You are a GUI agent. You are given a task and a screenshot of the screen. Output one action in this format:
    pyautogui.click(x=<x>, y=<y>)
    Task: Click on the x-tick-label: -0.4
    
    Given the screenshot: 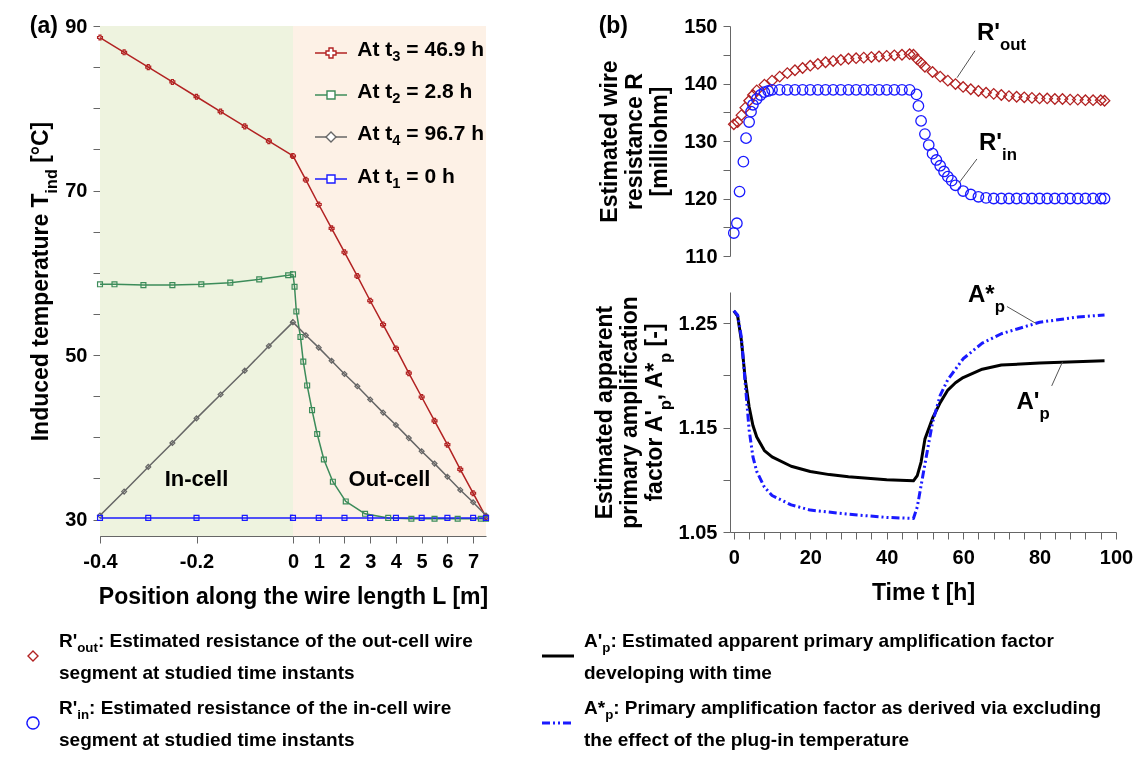 What is the action you would take?
    pyautogui.click(x=101, y=560)
    